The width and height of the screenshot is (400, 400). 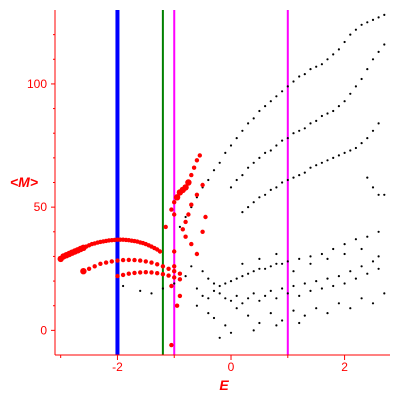 I want to click on x-tick-label: 0, so click(x=231, y=367).